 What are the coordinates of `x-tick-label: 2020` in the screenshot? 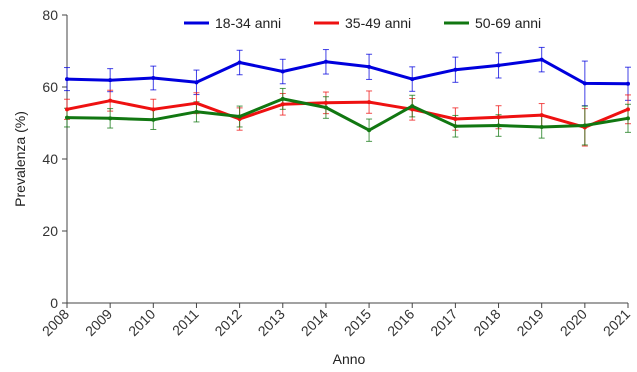 It's located at (573, 322).